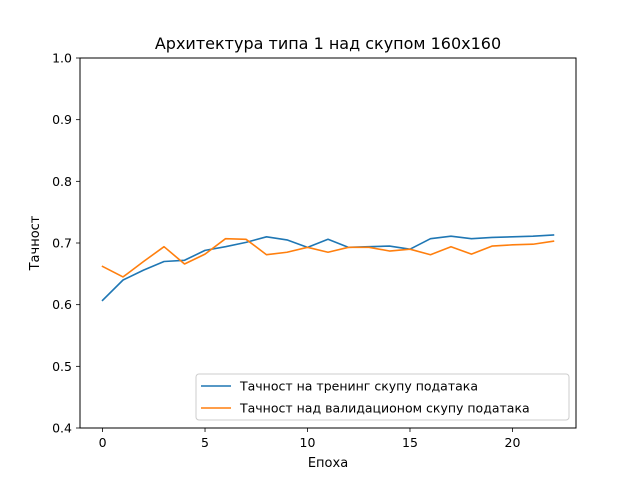 Image resolution: width=640 pixels, height=480 pixels. I want to click on legend-label-1: Тачност над валидационом скупу података, so click(384, 408).